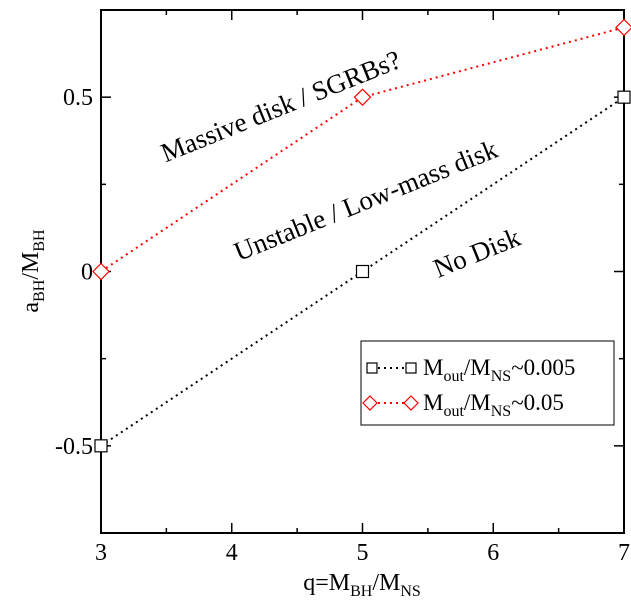  What do you see at coordinates (232, 553) in the screenshot?
I see `x-tick-label: 4` at bounding box center [232, 553].